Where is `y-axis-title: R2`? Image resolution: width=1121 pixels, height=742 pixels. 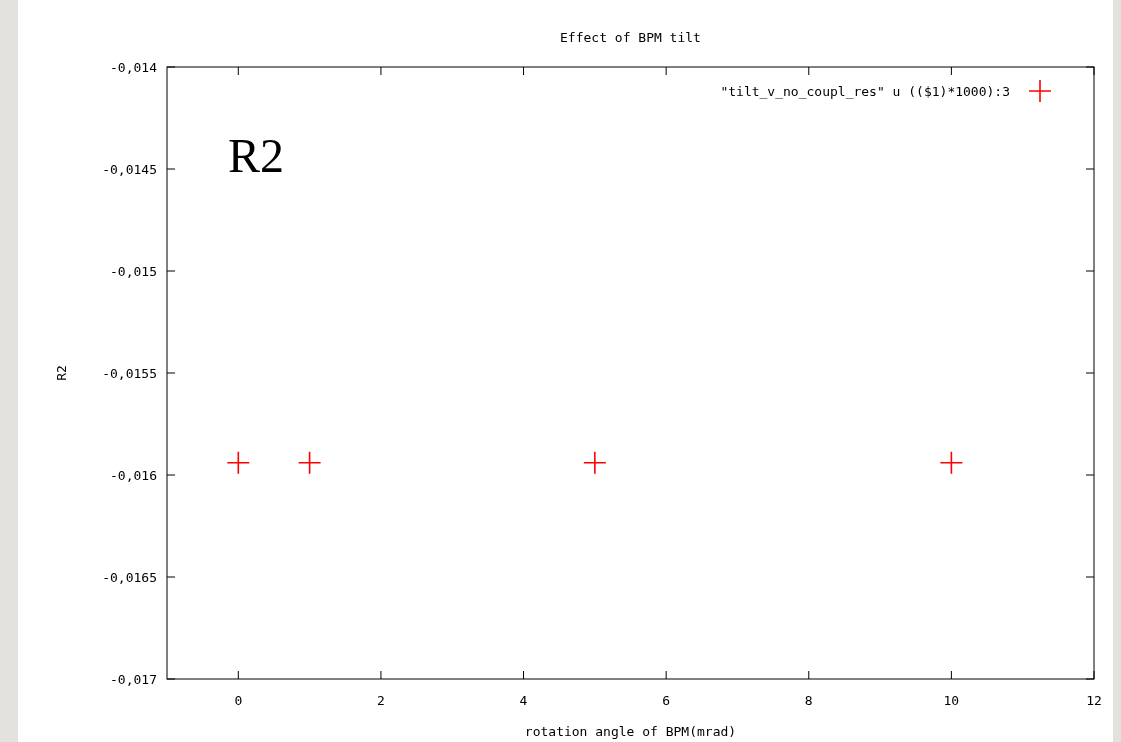
y-axis-title: R2 is located at coordinates (61, 373).